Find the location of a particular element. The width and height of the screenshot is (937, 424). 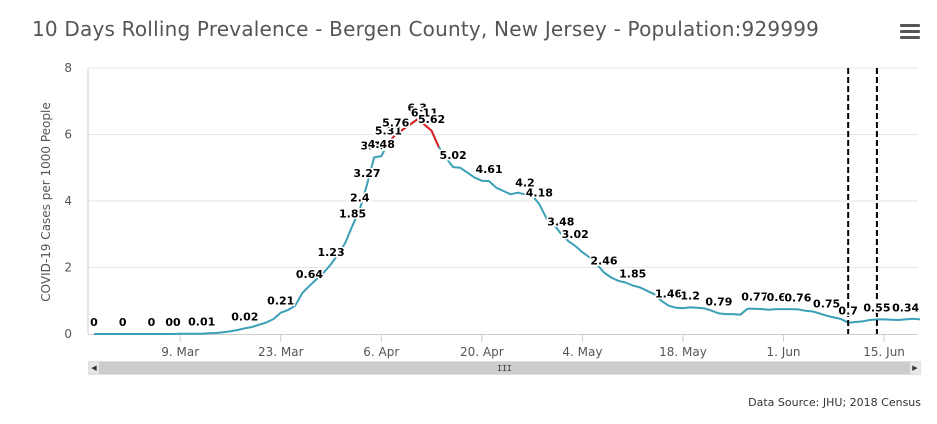

y-tick-label: 6 is located at coordinates (68, 135).